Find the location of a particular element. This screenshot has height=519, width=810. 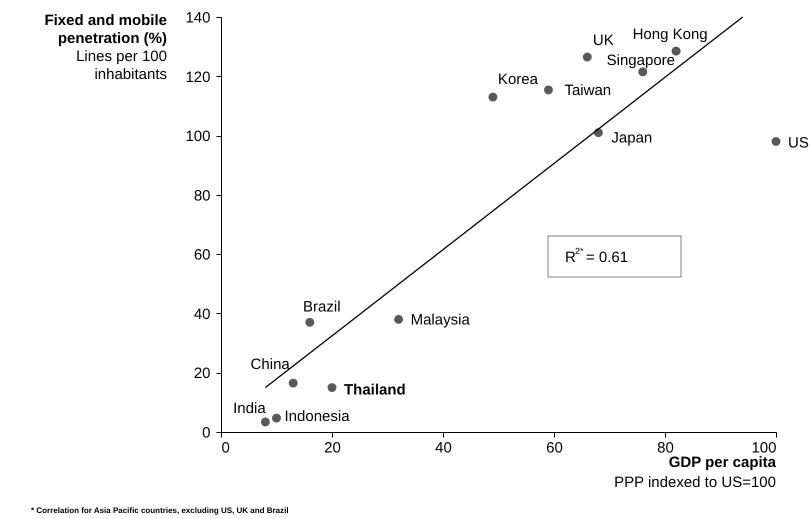

annotation: Malaysia is located at coordinates (440, 319).